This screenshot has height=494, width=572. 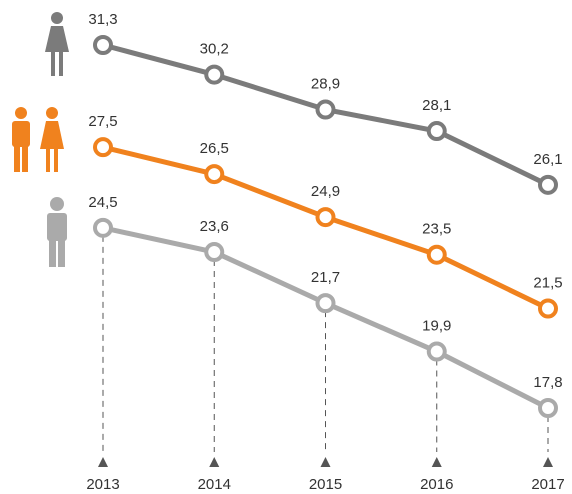 What do you see at coordinates (214, 484) in the screenshot?
I see `x-tick-label: 2014` at bounding box center [214, 484].